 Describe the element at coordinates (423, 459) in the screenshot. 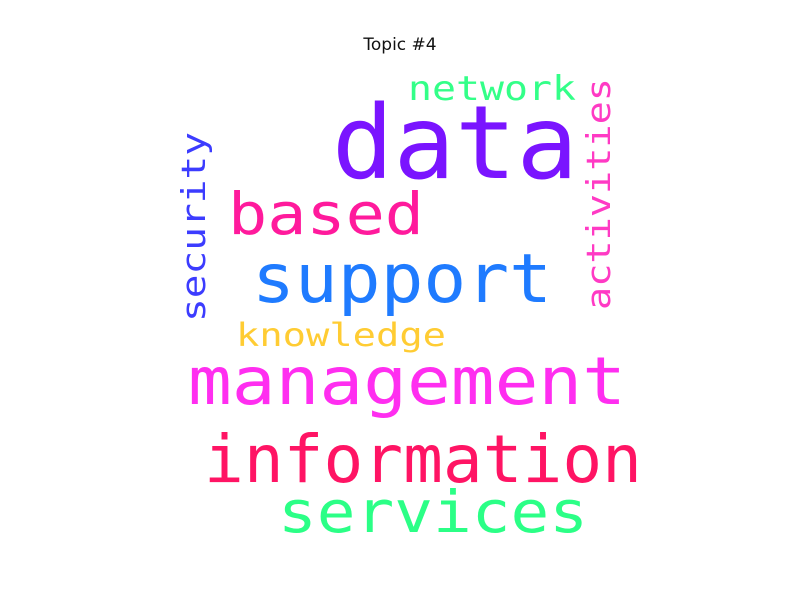

I see `word-information: information` at that location.